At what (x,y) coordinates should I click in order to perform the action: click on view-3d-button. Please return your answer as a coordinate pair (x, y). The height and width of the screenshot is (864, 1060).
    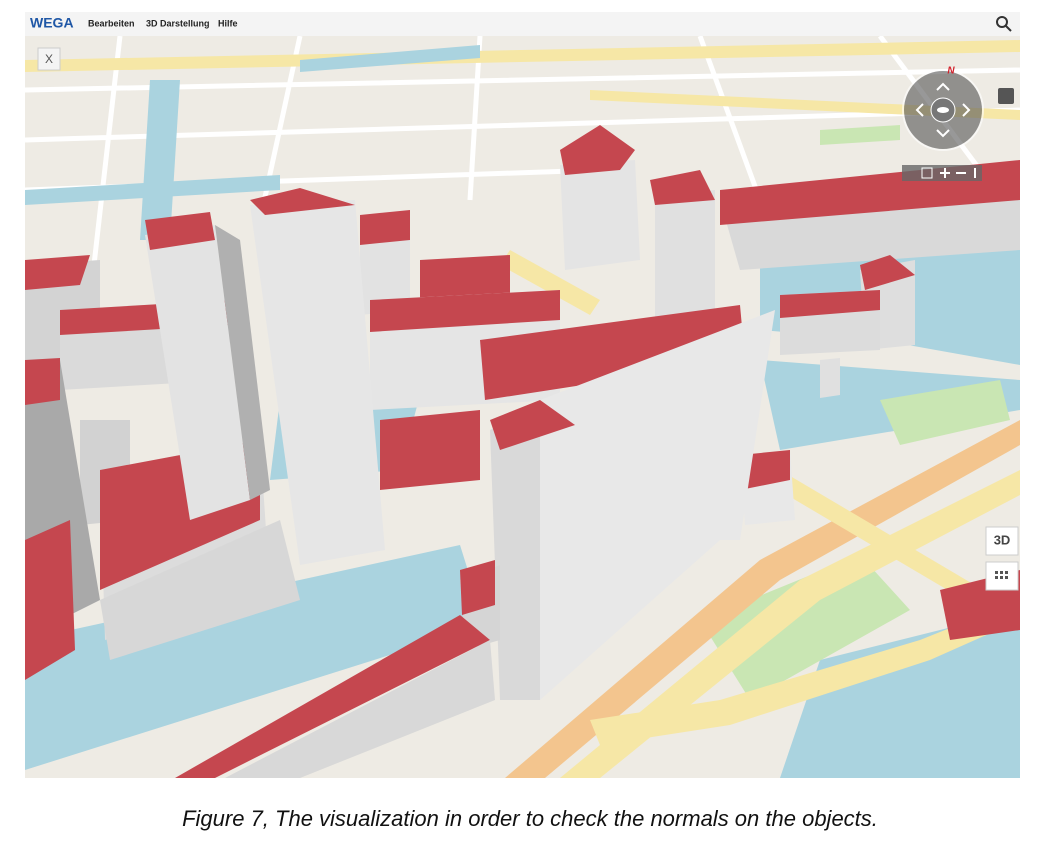
    Looking at the image, I should click on (1002, 541).